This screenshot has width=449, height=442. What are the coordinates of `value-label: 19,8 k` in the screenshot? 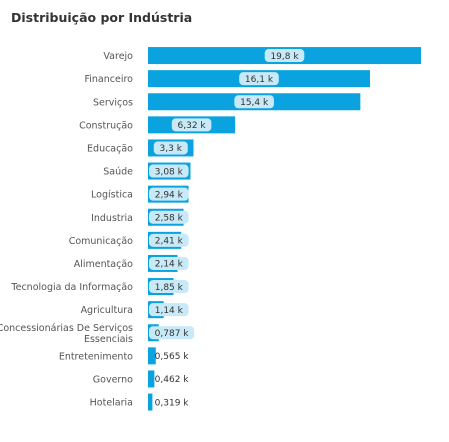 It's located at (284, 57).